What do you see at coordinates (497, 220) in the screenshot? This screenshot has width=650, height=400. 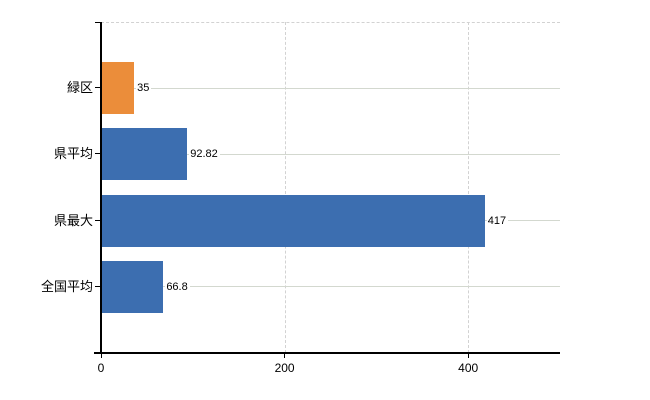 I see `bar-value-label: 417` at bounding box center [497, 220].